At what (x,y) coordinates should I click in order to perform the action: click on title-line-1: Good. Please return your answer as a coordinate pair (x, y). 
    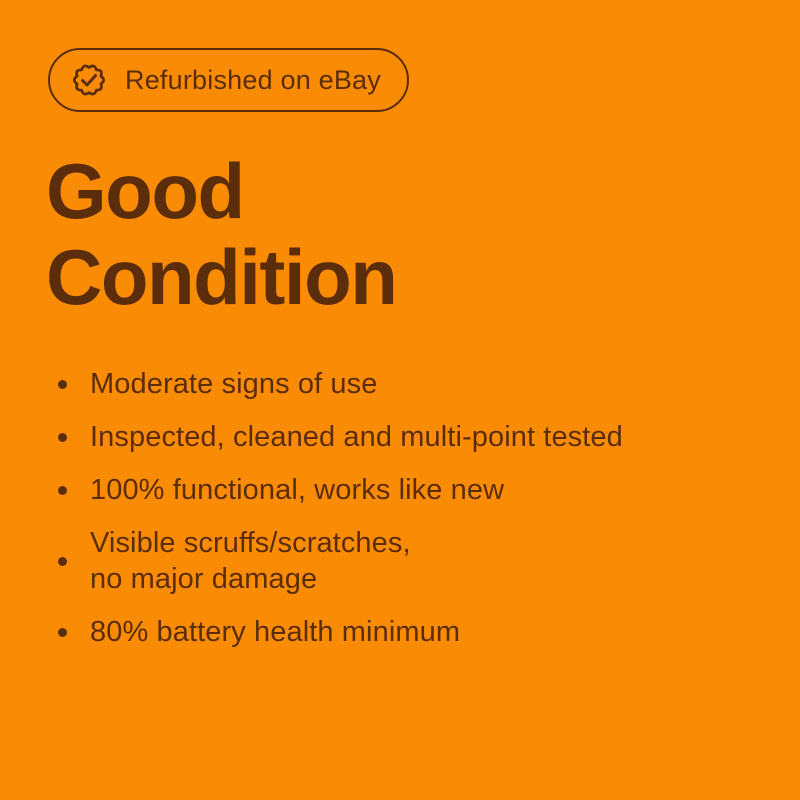
    Looking at the image, I should click on (145, 191).